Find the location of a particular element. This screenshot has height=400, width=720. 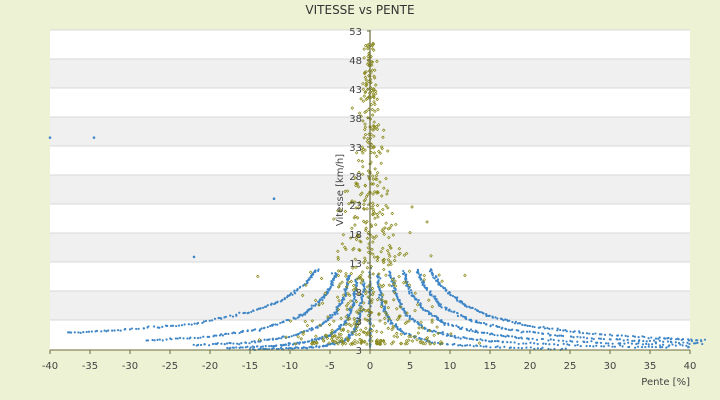

y-tick-label: 23 is located at coordinates (355, 206).